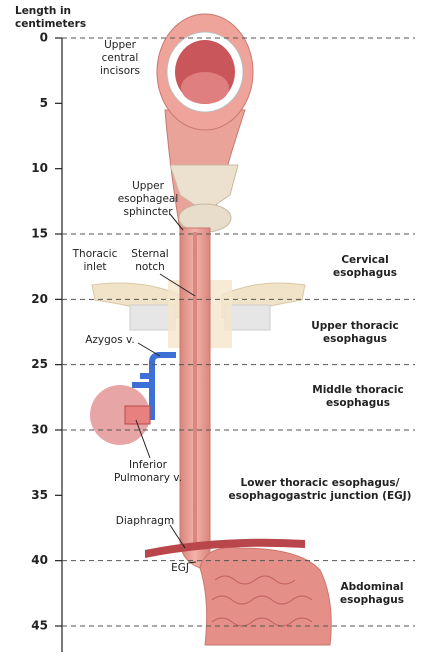  What do you see at coordinates (94, 267) in the screenshot?
I see `anatomy-label: inlet` at bounding box center [94, 267].